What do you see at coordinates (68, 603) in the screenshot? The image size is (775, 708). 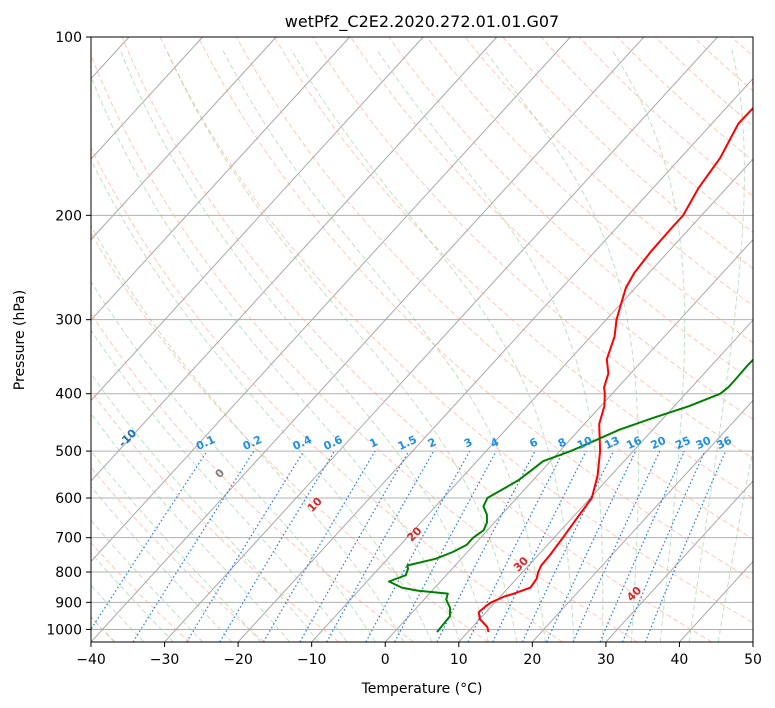 I see `y-tick-label: 900` at bounding box center [68, 603].